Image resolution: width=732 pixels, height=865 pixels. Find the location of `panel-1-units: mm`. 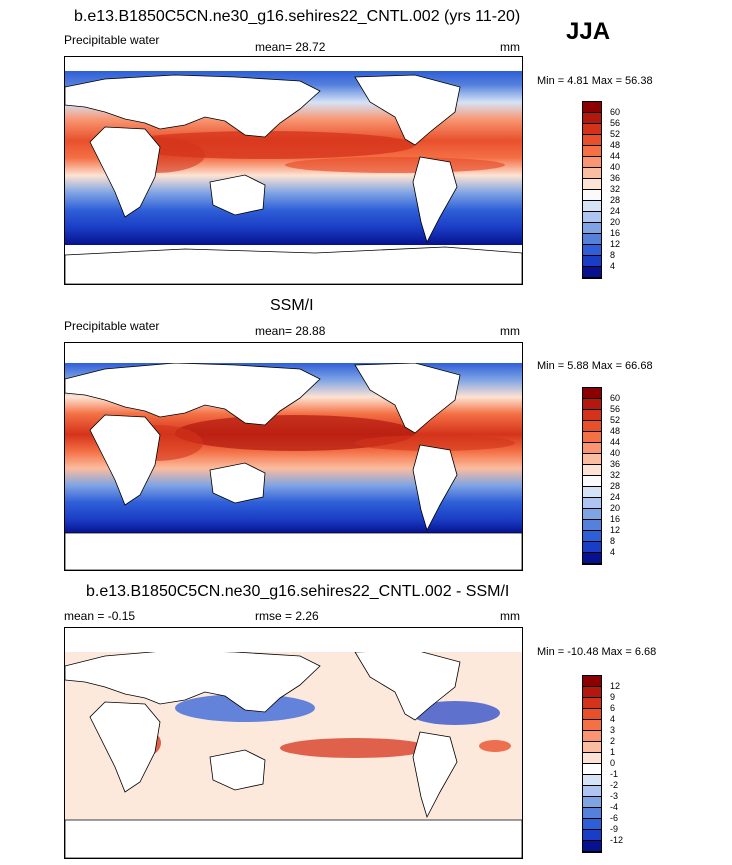

panel-1-units: mm is located at coordinates (510, 47).